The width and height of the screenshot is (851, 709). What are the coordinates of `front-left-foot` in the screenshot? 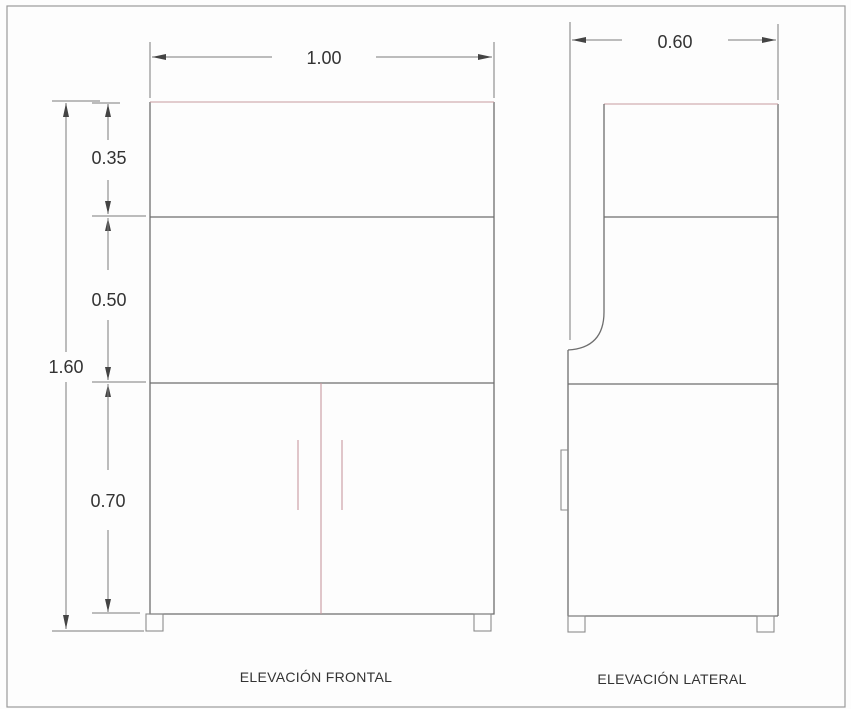 It's located at (154, 622).